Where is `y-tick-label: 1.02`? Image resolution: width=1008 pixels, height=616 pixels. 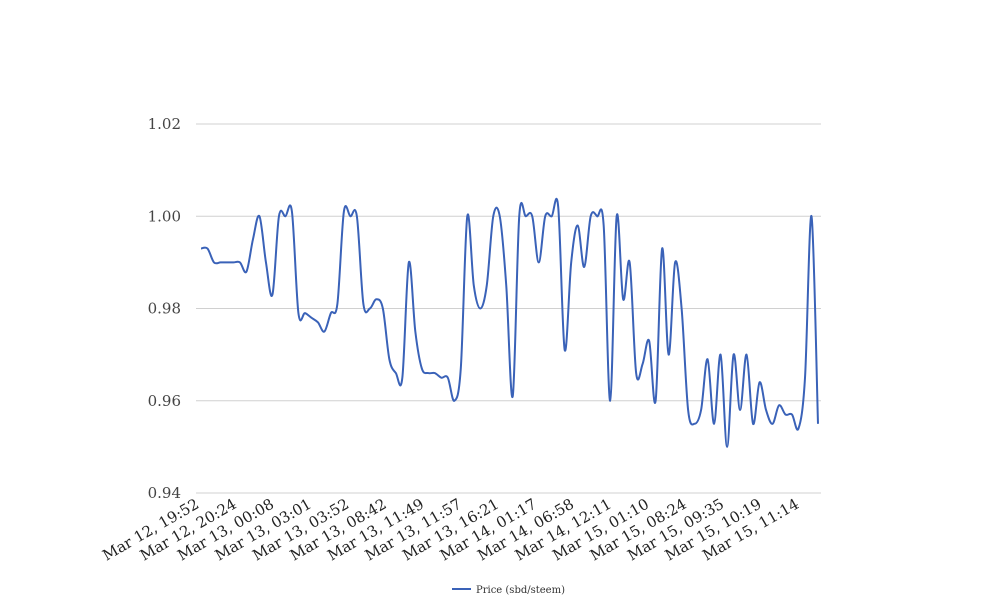
y-tick-label: 1.02 is located at coordinates (164, 124).